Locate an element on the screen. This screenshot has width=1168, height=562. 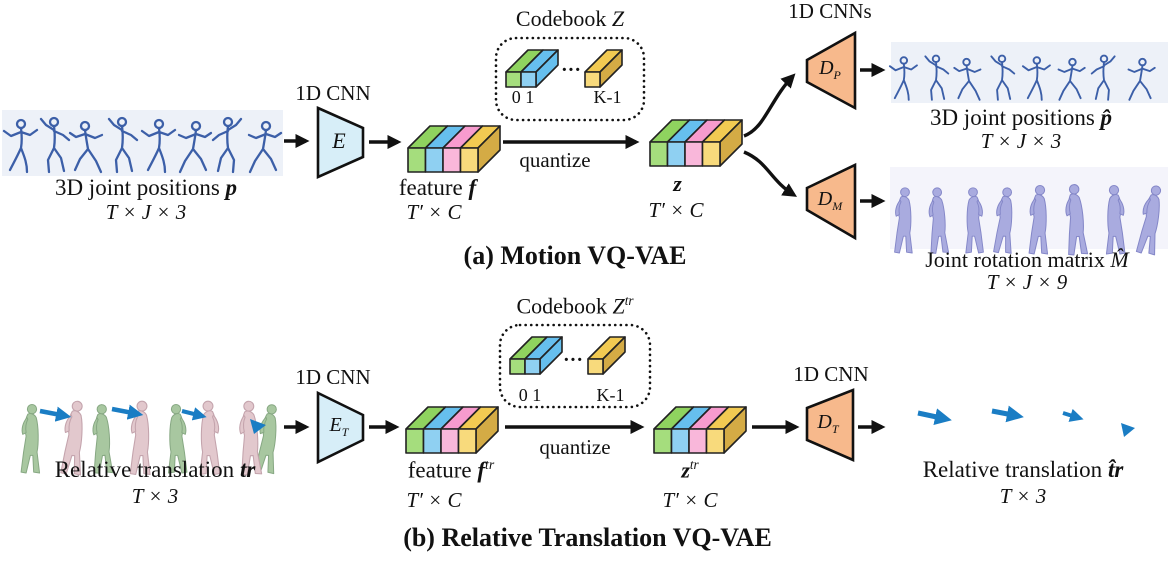
label-text: Joint rotation matrix is located at coordinates (1018, 259).